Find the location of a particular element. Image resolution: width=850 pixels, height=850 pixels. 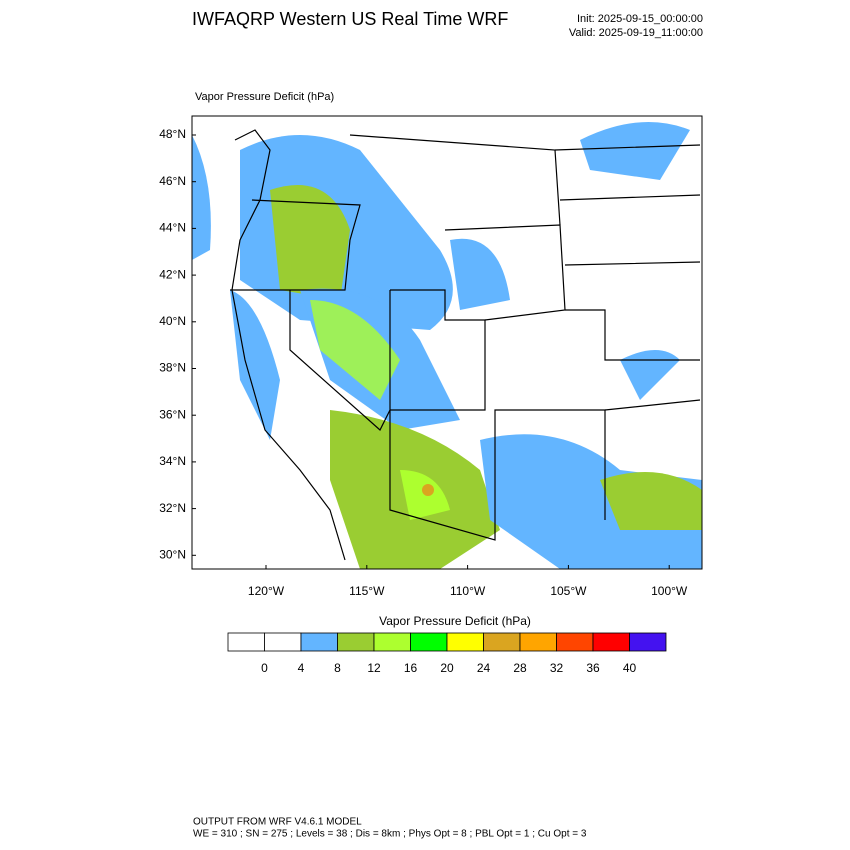

footer-line: OUTPUT FROM WRF V4.6.1 MODEL is located at coordinates (277, 822).